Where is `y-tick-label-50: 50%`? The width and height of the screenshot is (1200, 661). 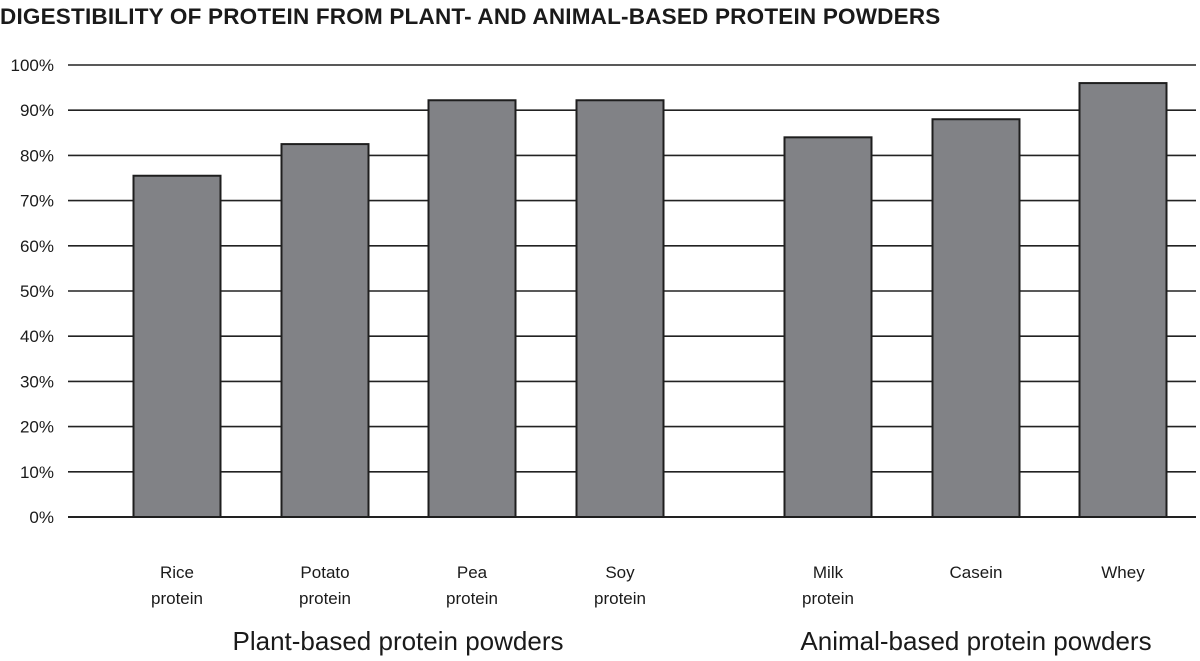 y-tick-label-50: 50% is located at coordinates (37, 291).